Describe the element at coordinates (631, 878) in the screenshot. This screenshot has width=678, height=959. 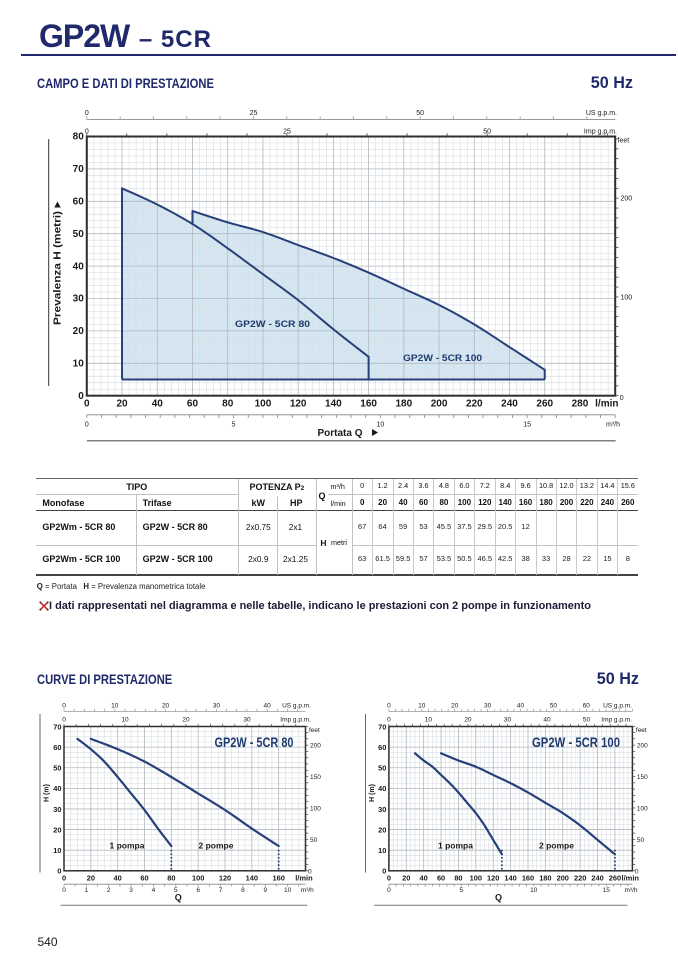
I see `svg-text: l/min` at that location.